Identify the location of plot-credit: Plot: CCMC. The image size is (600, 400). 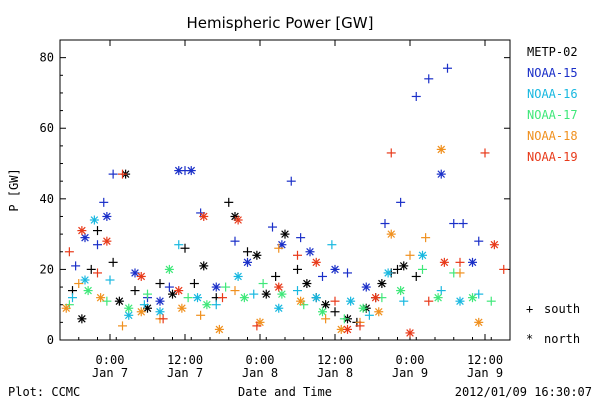
(44, 392).